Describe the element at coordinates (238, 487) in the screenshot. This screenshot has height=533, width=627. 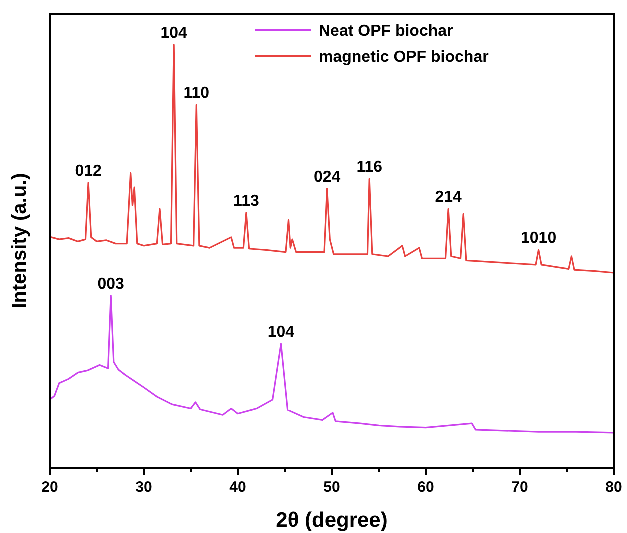
I see `x-tick-label: 40` at that location.